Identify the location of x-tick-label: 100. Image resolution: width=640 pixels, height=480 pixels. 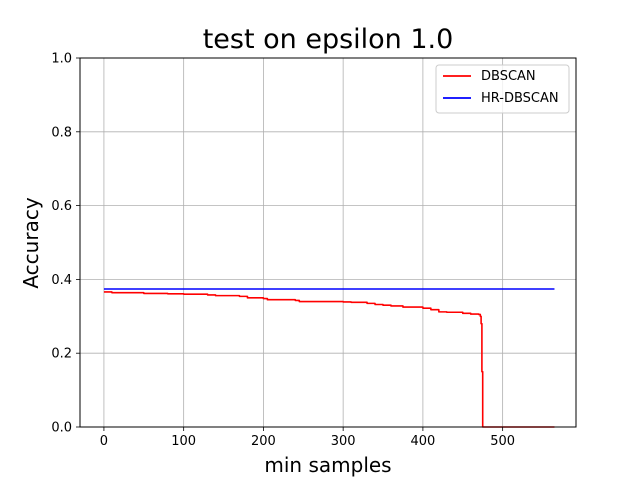
(183, 441).